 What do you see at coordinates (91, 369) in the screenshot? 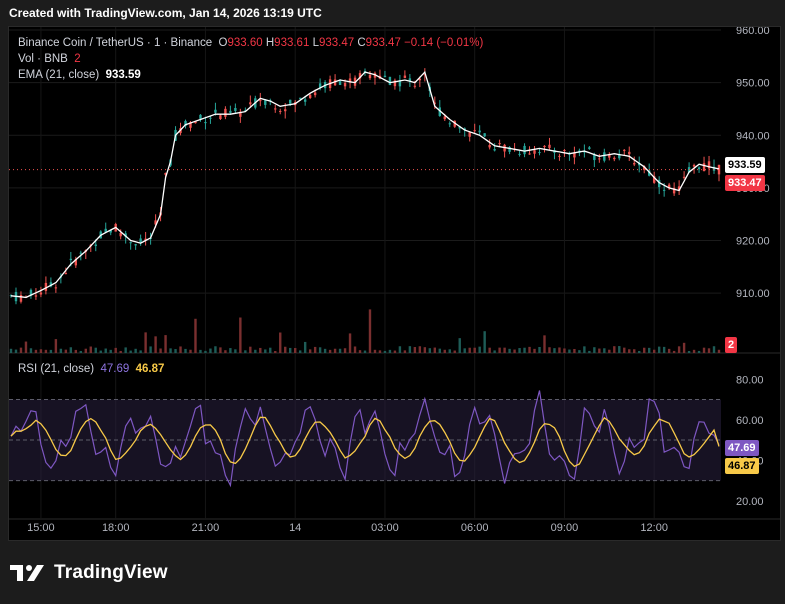
I see `rsi-legend: RSI (21, close) 47.69 46.87` at bounding box center [91, 369].